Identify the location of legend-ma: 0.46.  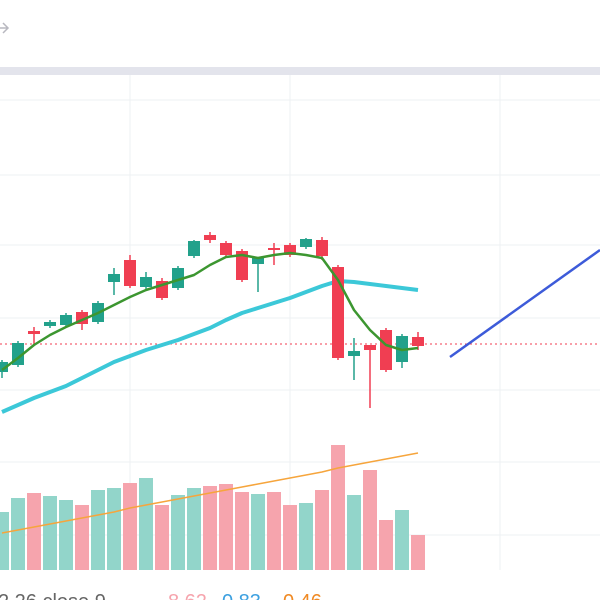
(302, 595).